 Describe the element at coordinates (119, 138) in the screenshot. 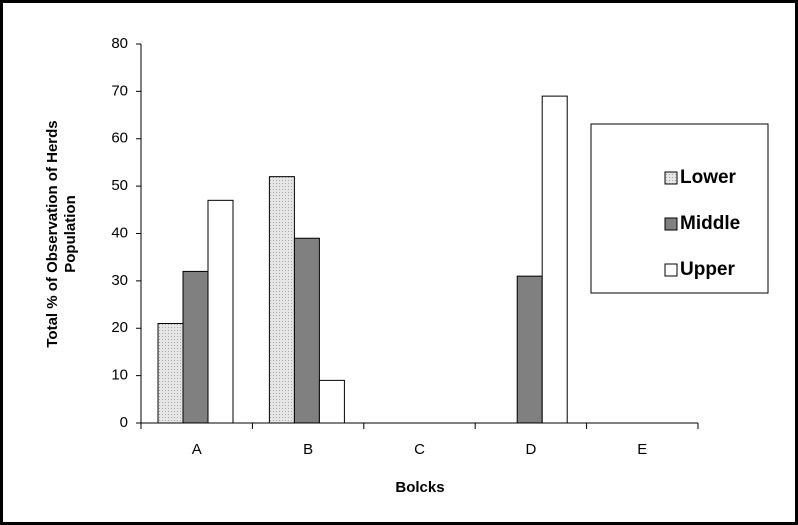

I see `y-tick-label: 60` at that location.